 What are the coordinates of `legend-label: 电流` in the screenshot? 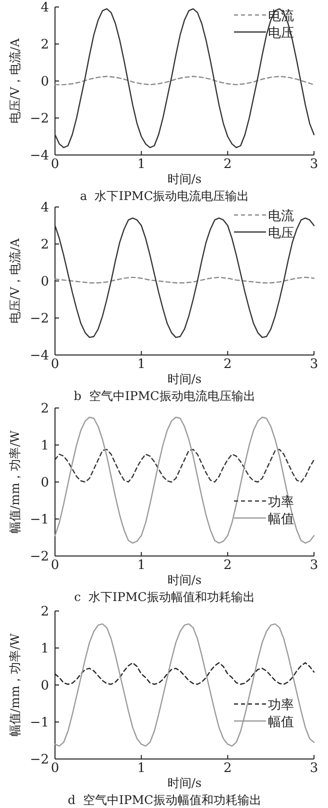 It's located at (281, 216).